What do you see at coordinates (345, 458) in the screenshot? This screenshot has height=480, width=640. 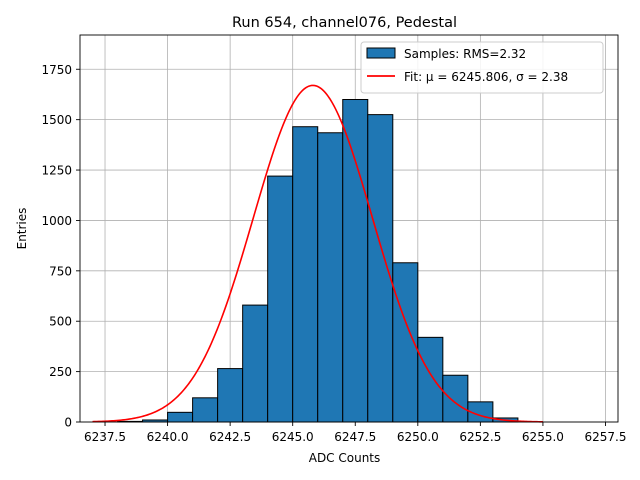 I see `x-axis-label: ADC Counts` at bounding box center [345, 458].